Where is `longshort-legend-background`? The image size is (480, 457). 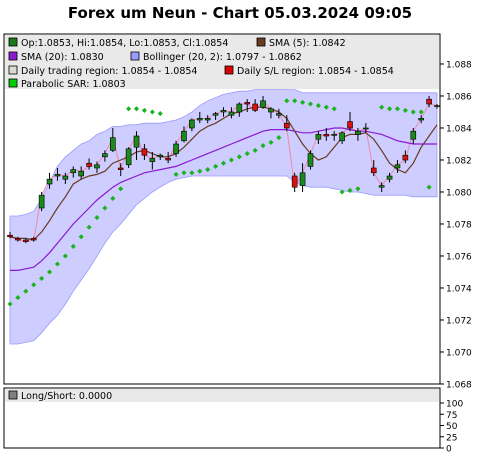
longshort-legend-background is located at coordinates (222, 395).